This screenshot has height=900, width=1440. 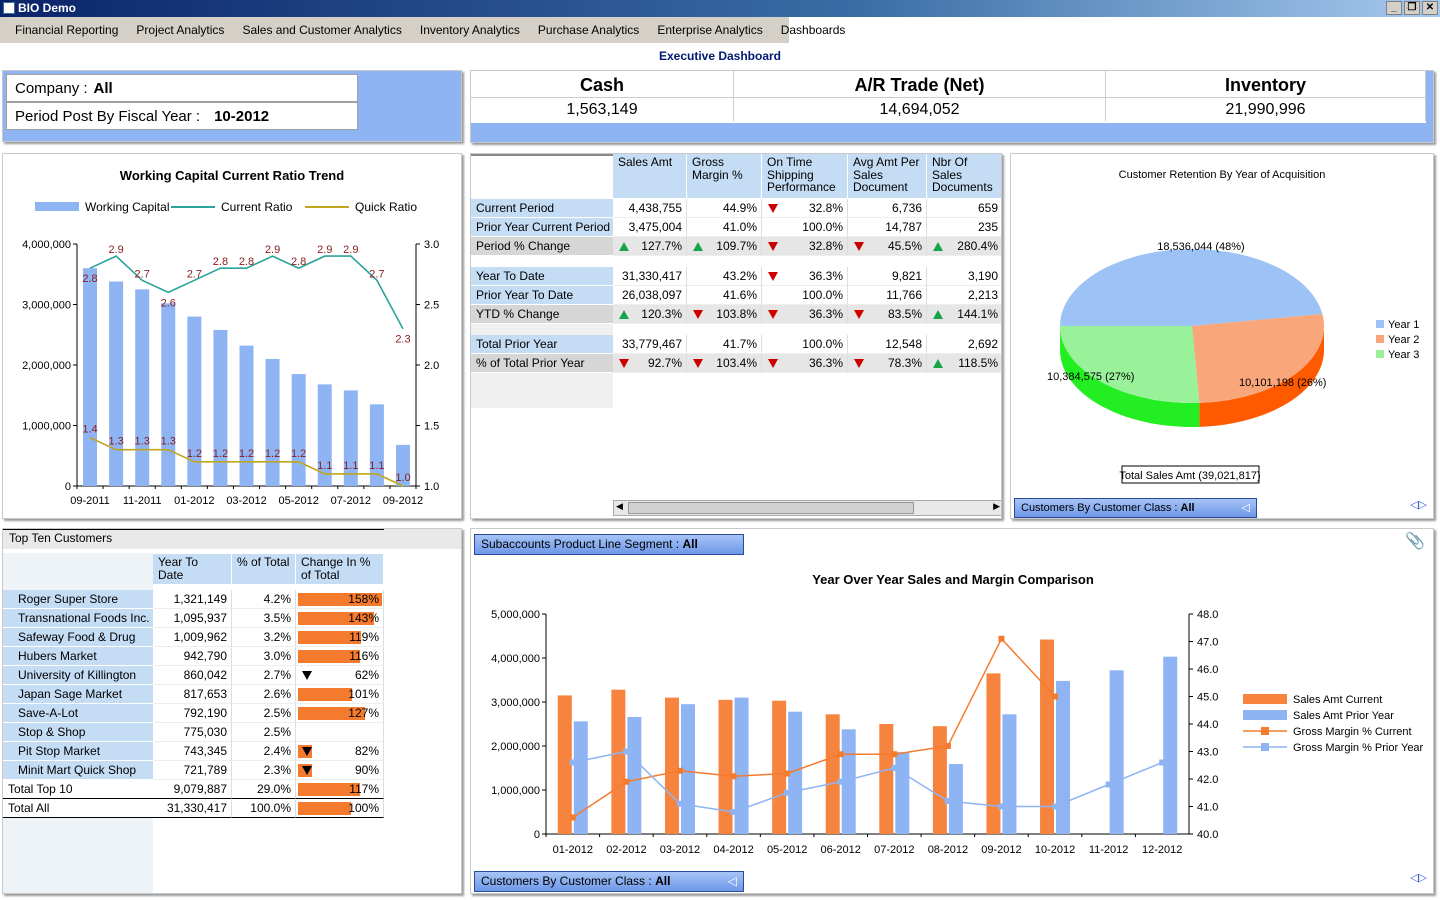 What do you see at coordinates (1207, 615) in the screenshot?
I see `right-tick-label: 48.0` at bounding box center [1207, 615].